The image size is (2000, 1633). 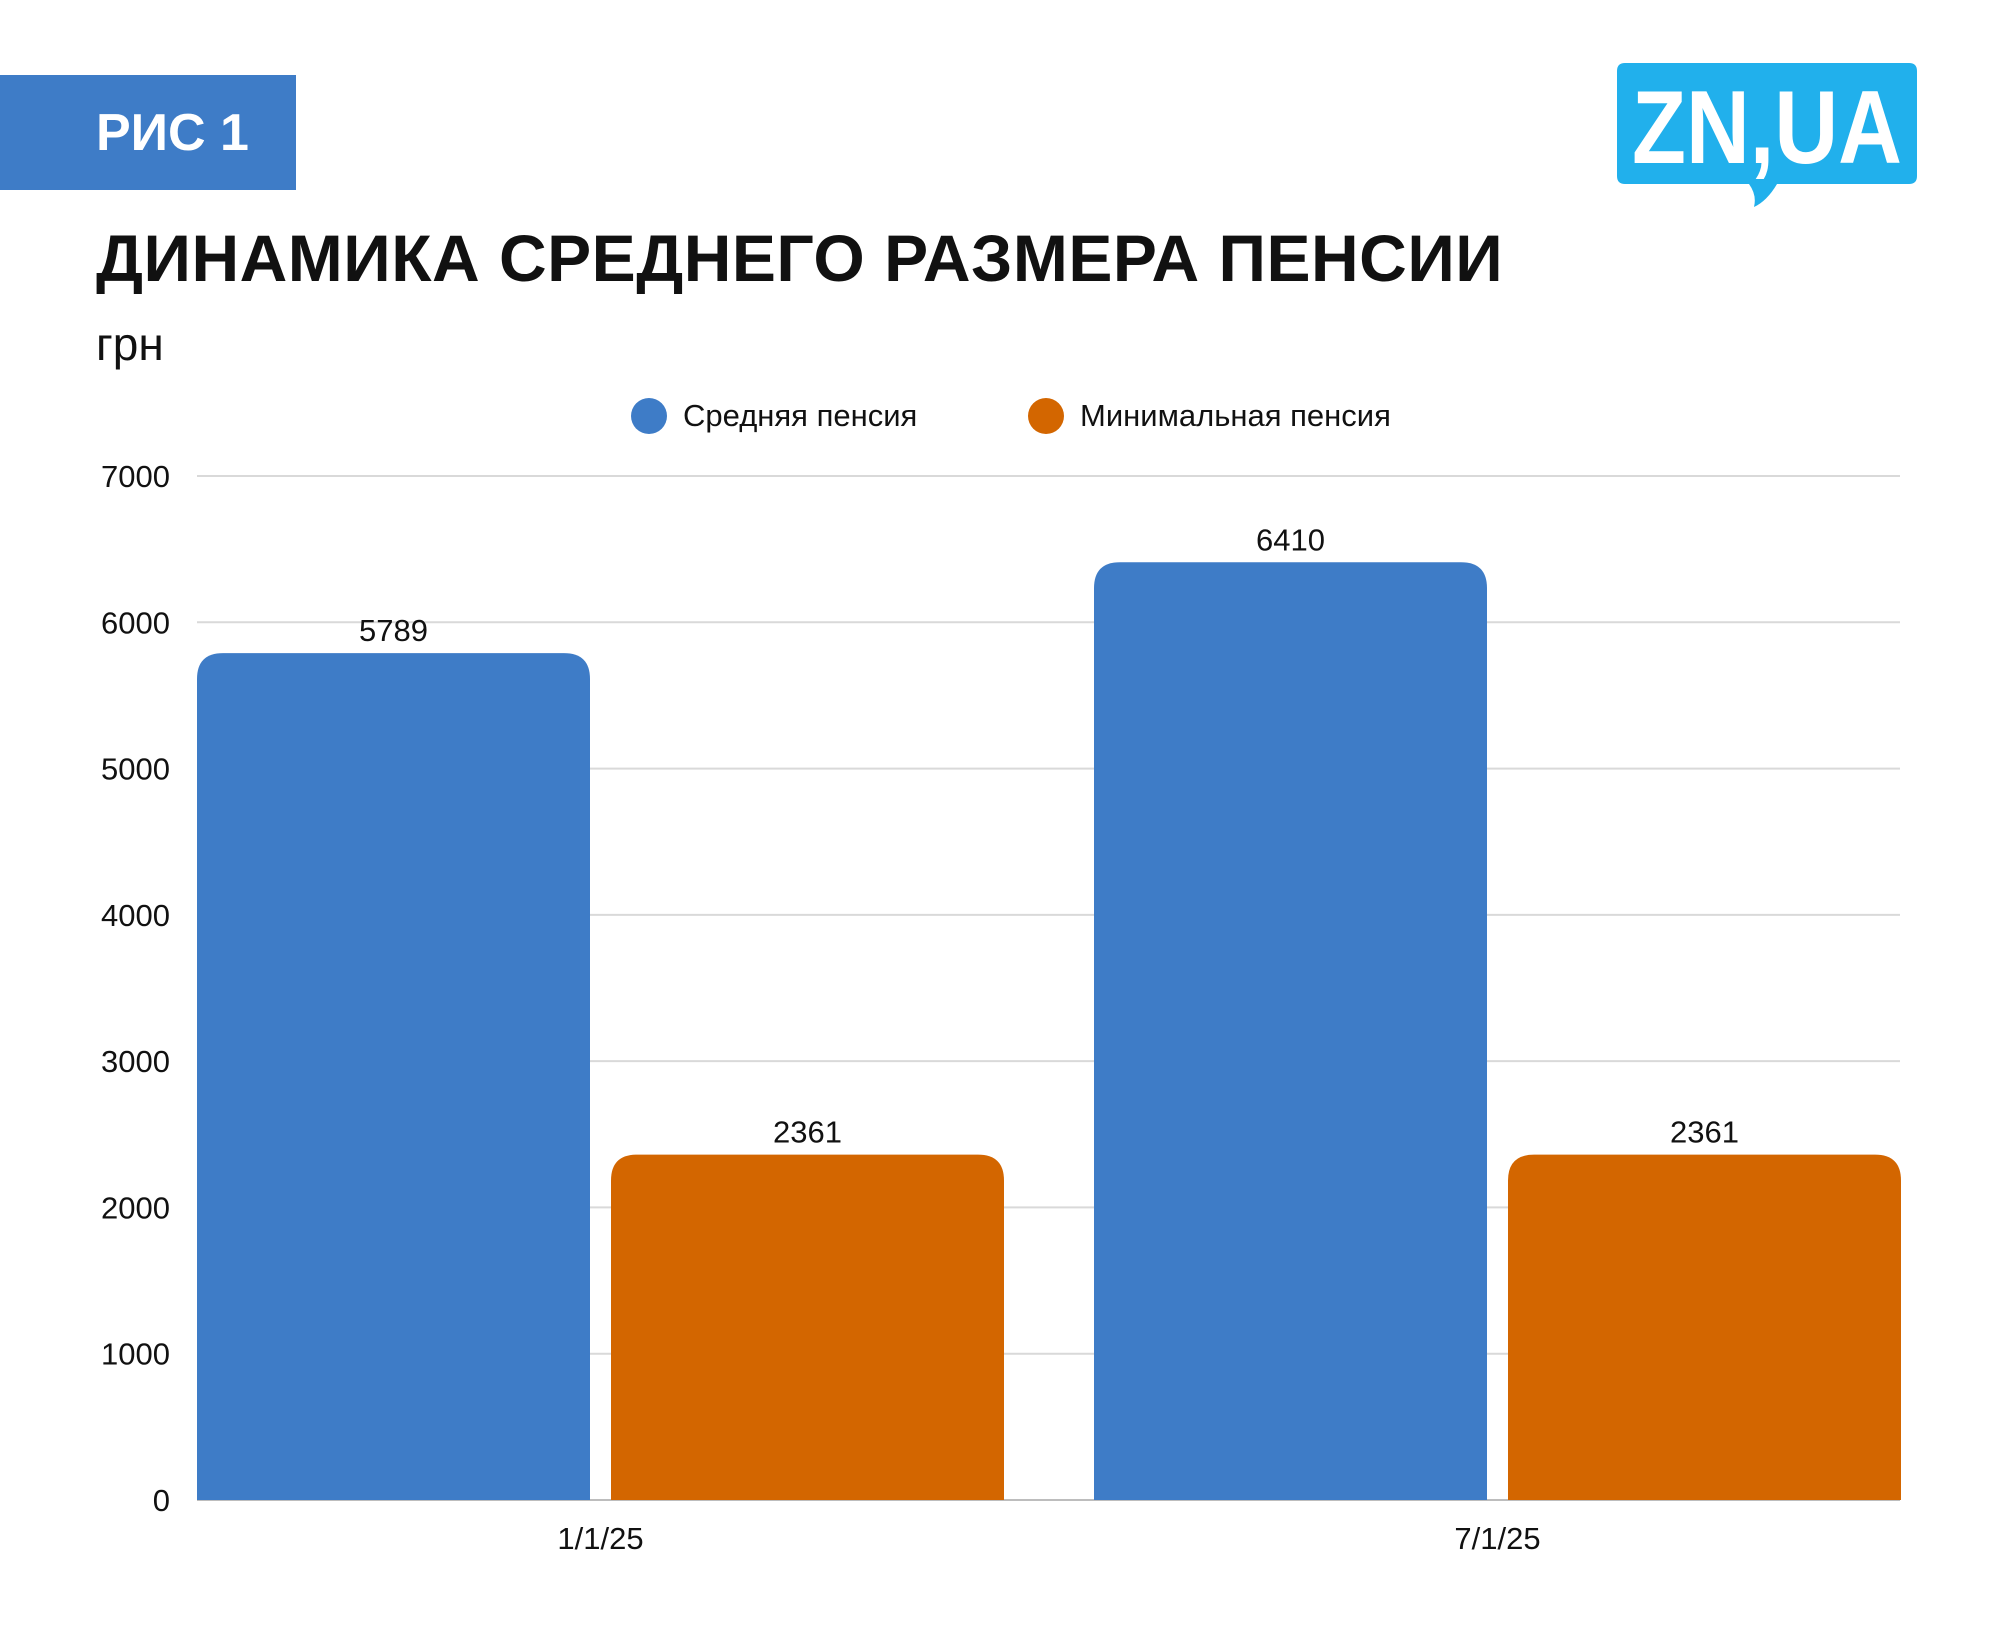 I want to click on legend-label: Минимальная пенсия, so click(x=1235, y=415).